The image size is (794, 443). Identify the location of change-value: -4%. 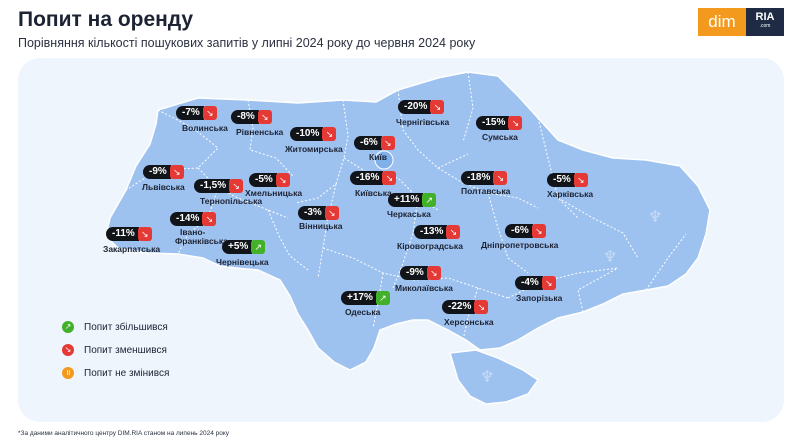
(529, 283).